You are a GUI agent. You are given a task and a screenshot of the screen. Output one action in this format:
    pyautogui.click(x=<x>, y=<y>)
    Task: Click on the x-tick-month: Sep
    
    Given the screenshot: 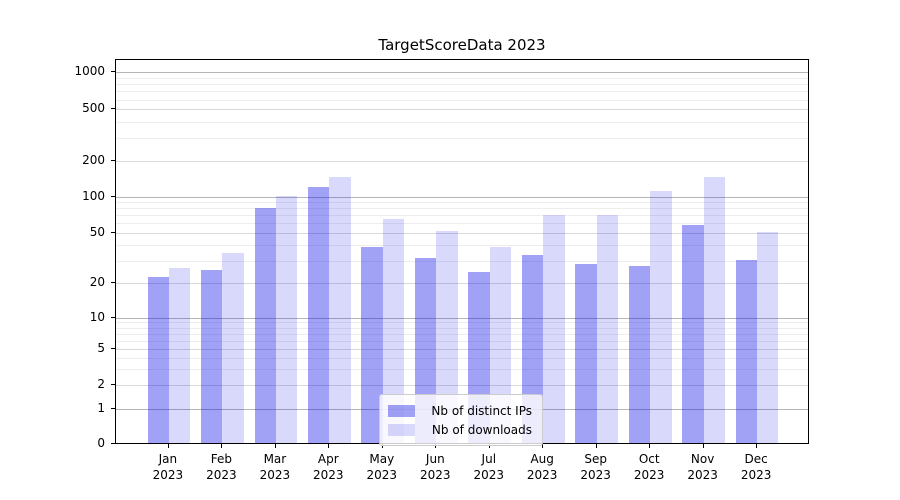 What is the action you would take?
    pyautogui.click(x=595, y=459)
    